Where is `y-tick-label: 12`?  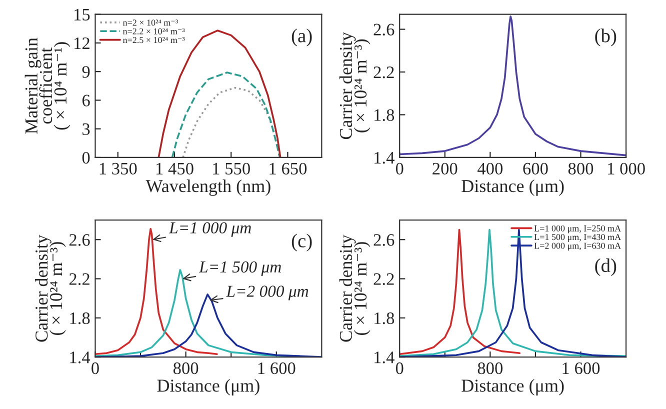
y-tick-label: 12 is located at coordinates (82, 43).